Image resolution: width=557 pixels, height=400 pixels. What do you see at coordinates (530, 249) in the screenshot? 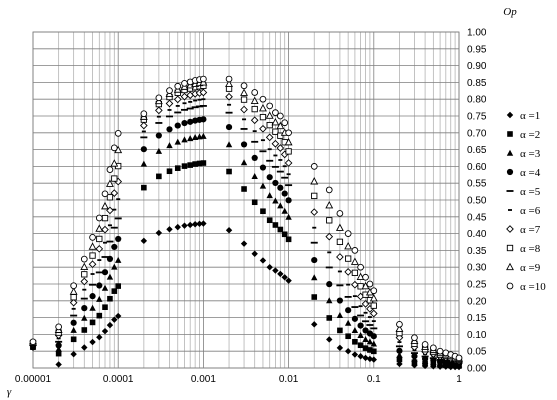
I see `legend-label: α =8` at bounding box center [530, 249].